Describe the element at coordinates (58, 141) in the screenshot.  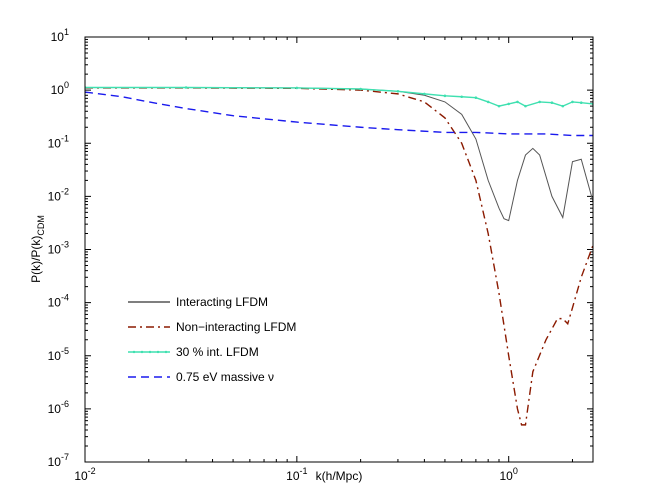
I see `y-tick-label: 10⁻¹` at that location.